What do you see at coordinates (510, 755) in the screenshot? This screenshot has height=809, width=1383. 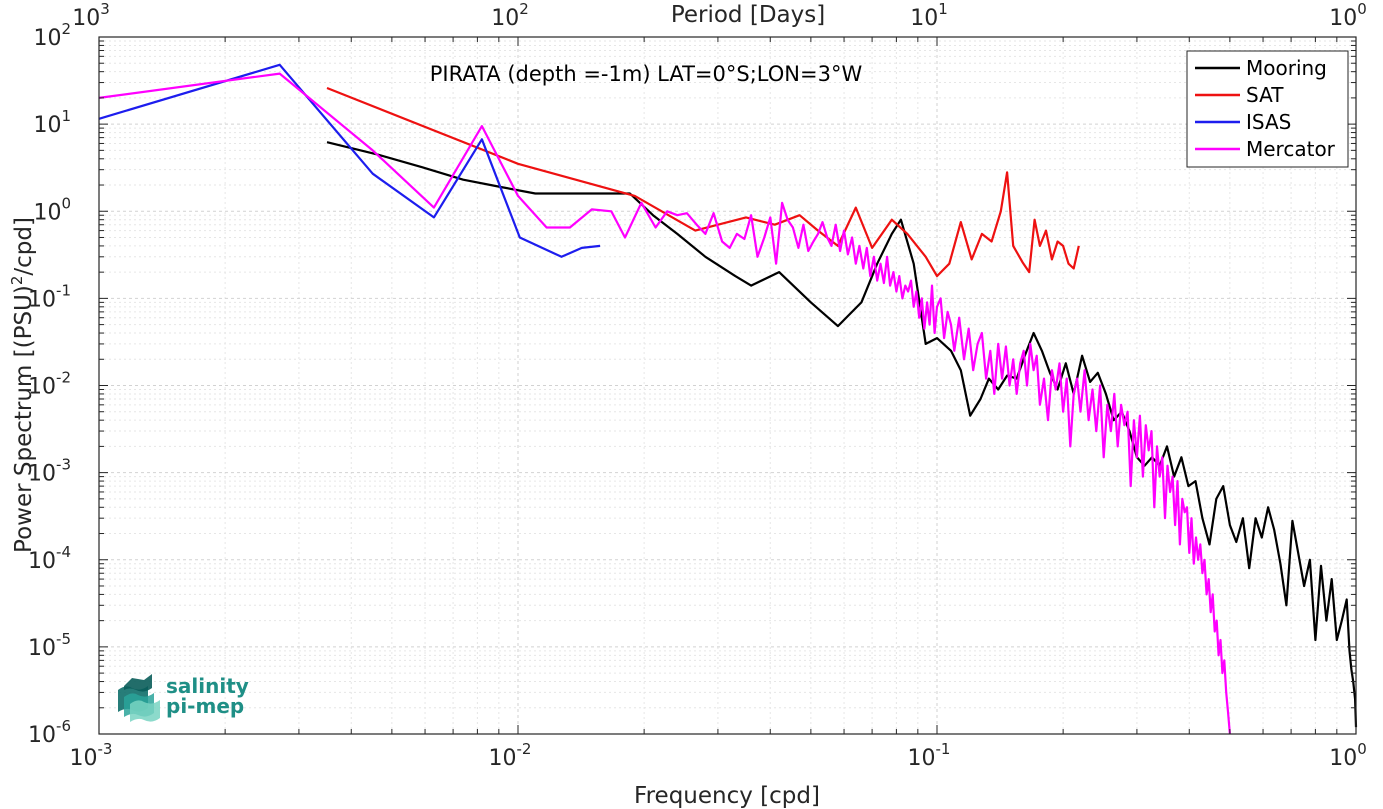 I see `x-tick-label: 10⁻²` at bounding box center [510, 755].